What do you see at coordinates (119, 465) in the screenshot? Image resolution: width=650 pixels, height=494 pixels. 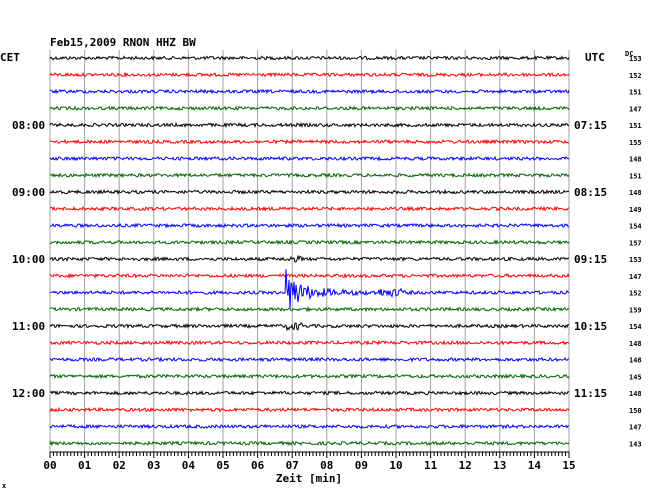 I see `x-tick-label: 02` at bounding box center [119, 465].